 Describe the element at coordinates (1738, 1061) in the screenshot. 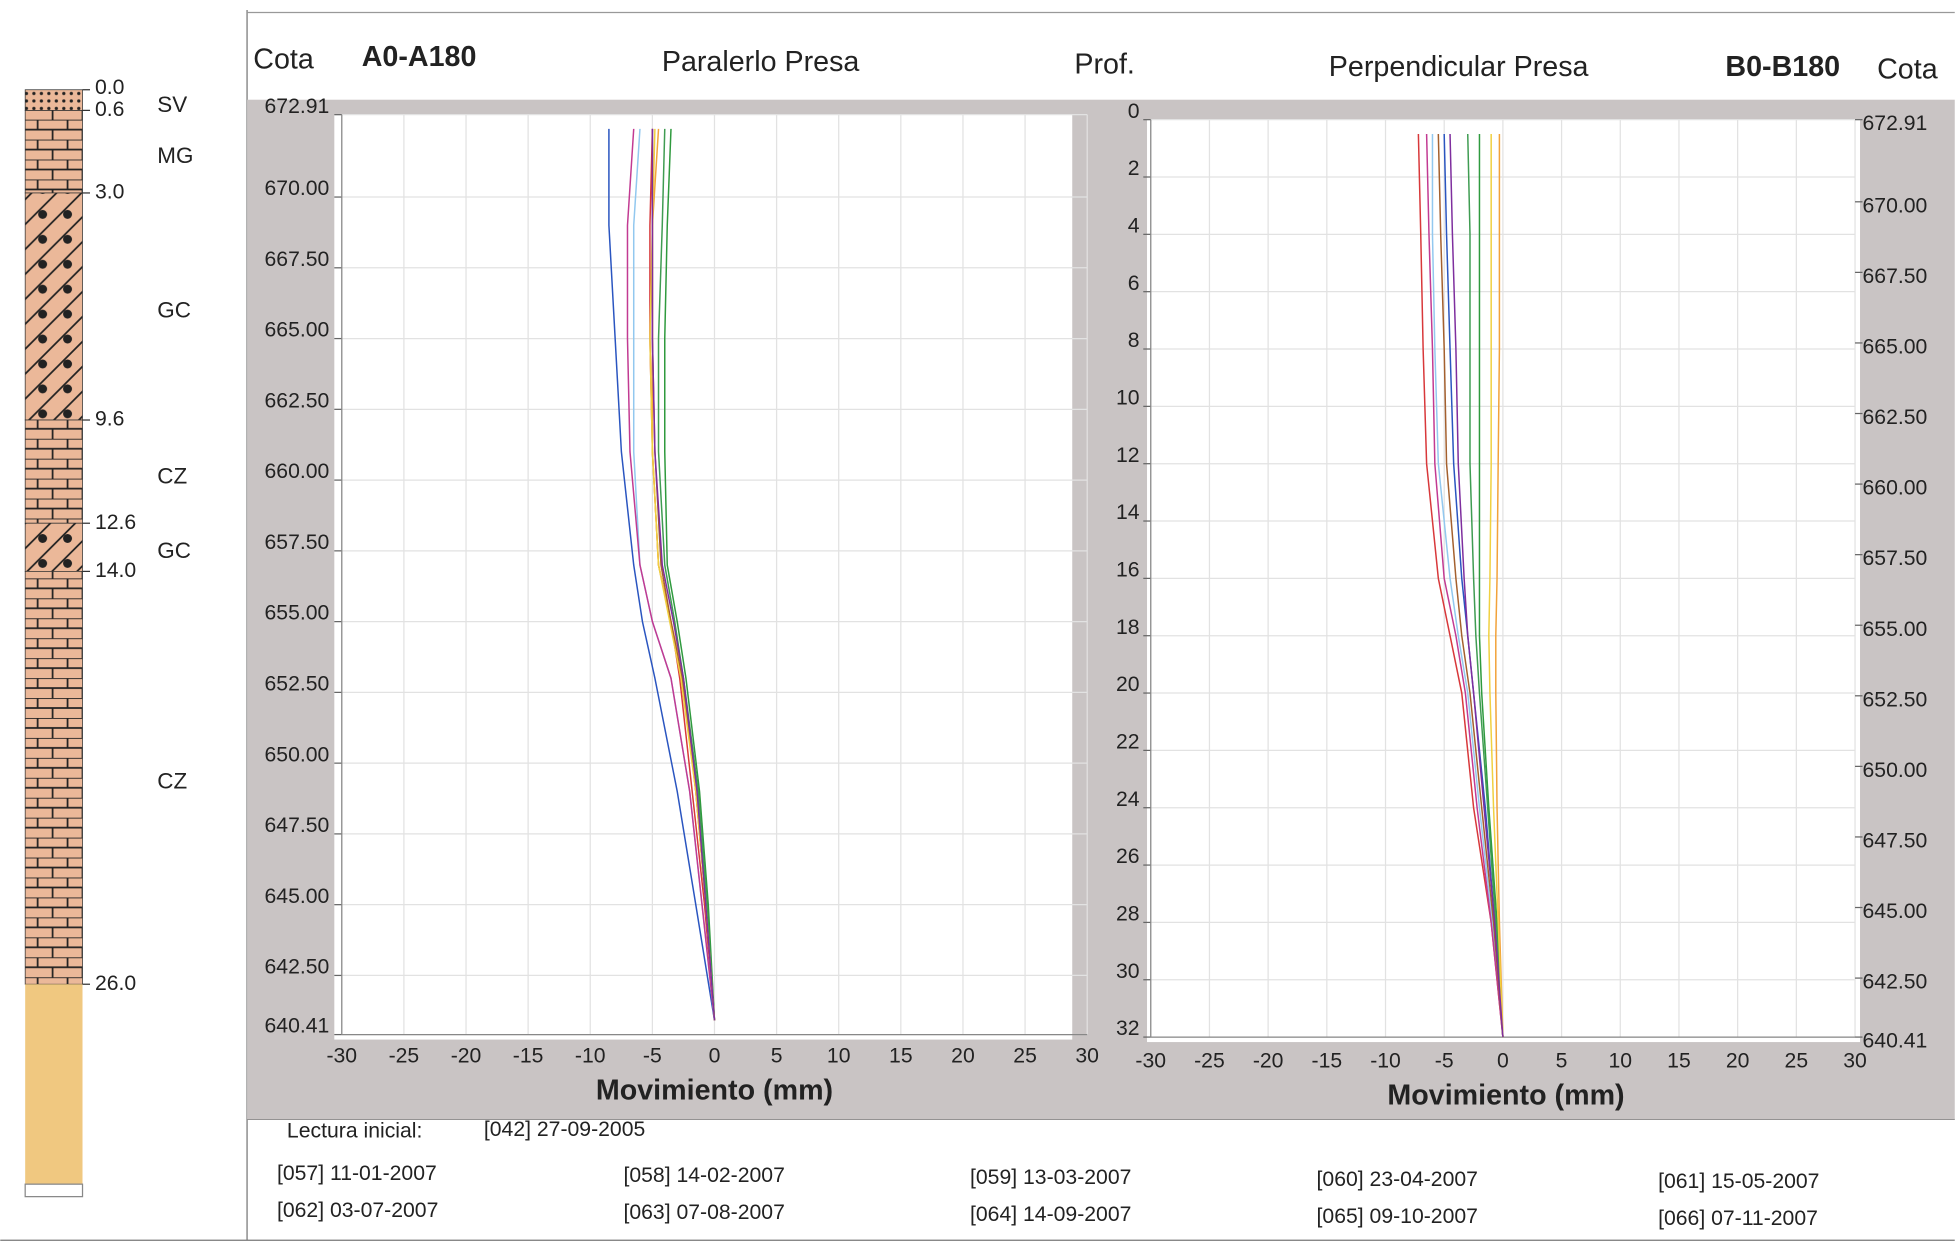

I see `x-tick-label: 20` at that location.